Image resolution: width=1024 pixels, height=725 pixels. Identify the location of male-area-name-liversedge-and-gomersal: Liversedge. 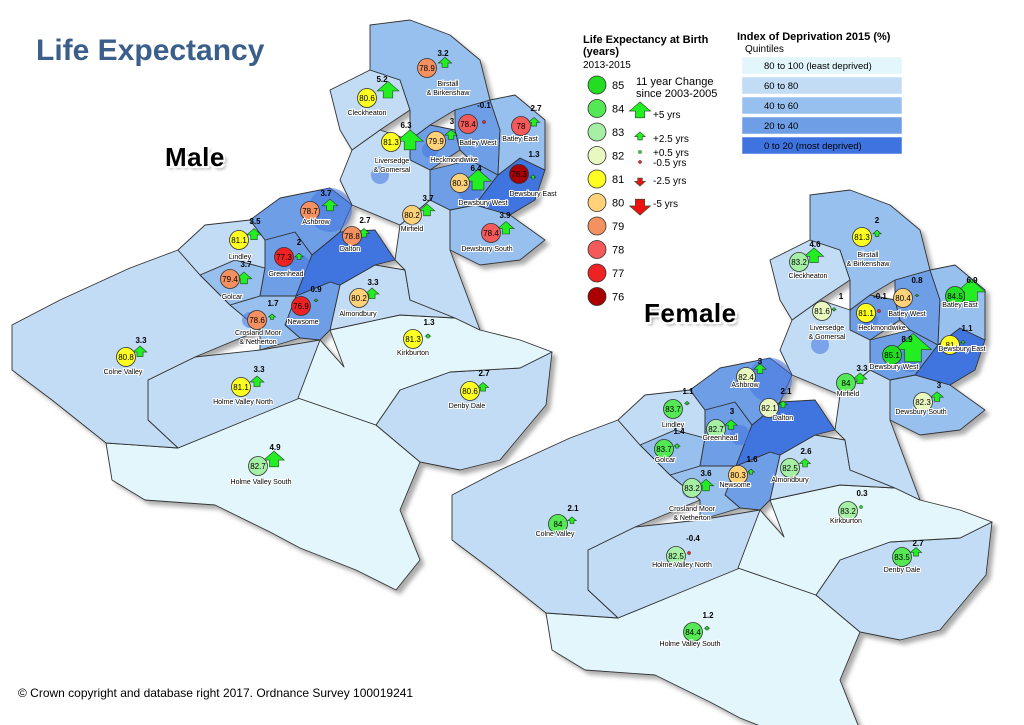
(392, 161).